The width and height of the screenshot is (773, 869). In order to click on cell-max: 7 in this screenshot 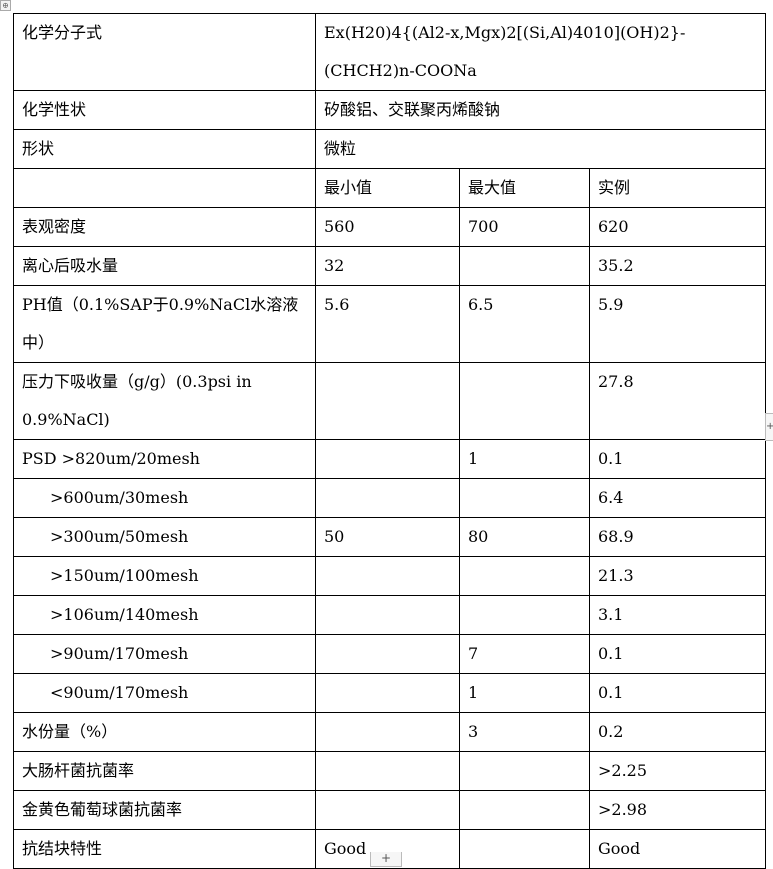, I will do `click(524, 654)`.